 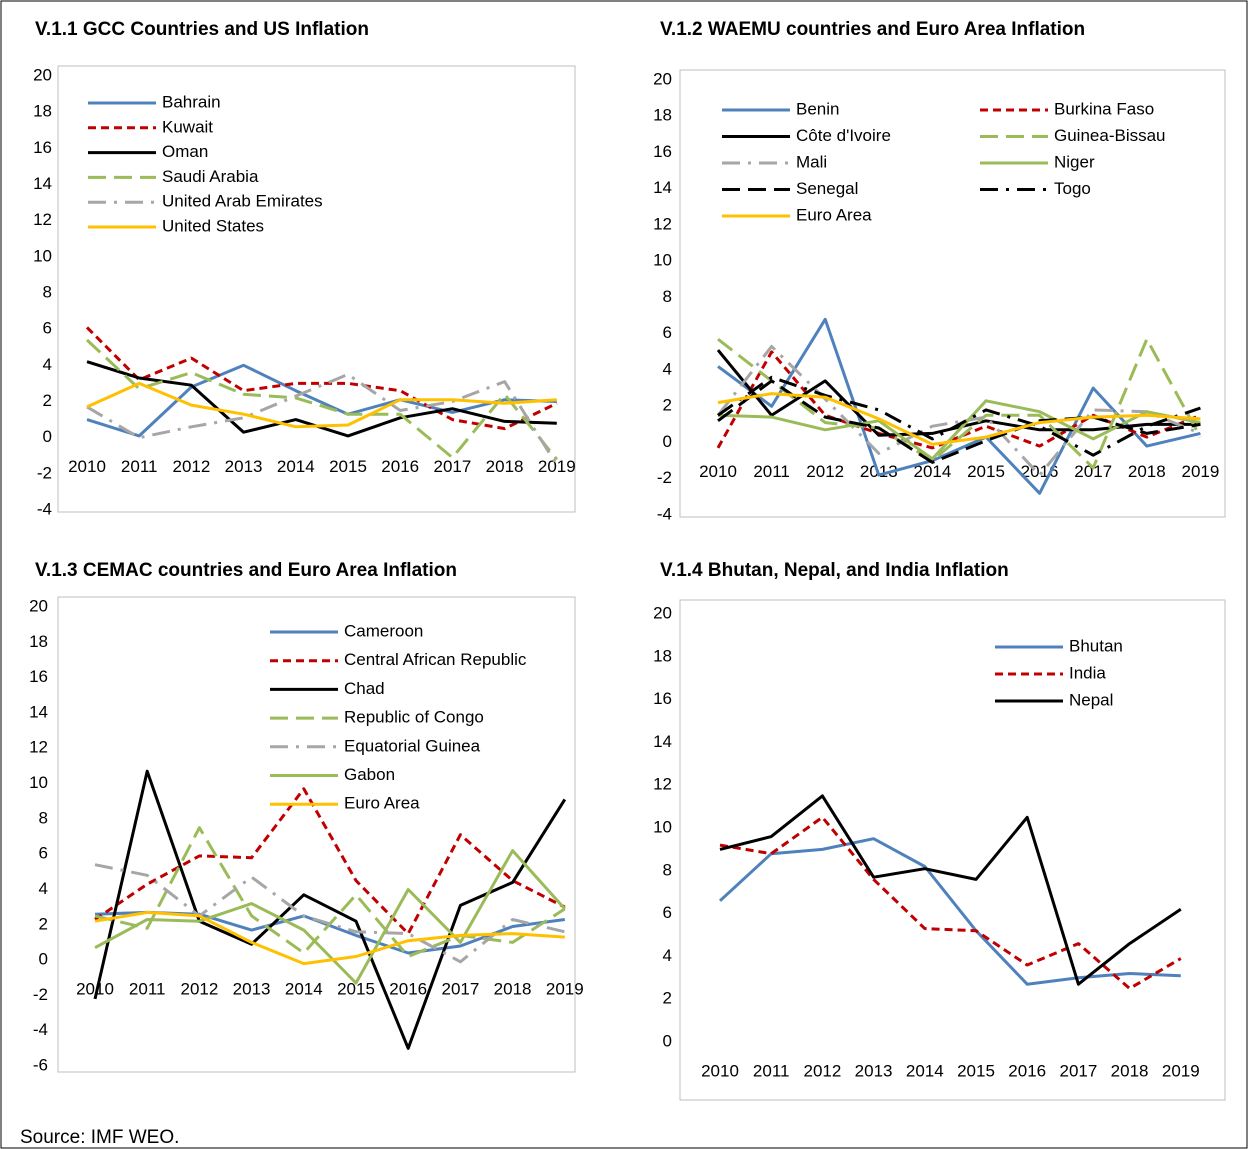 I want to click on legend-label: Côte d'Ivoire, so click(x=843, y=135).